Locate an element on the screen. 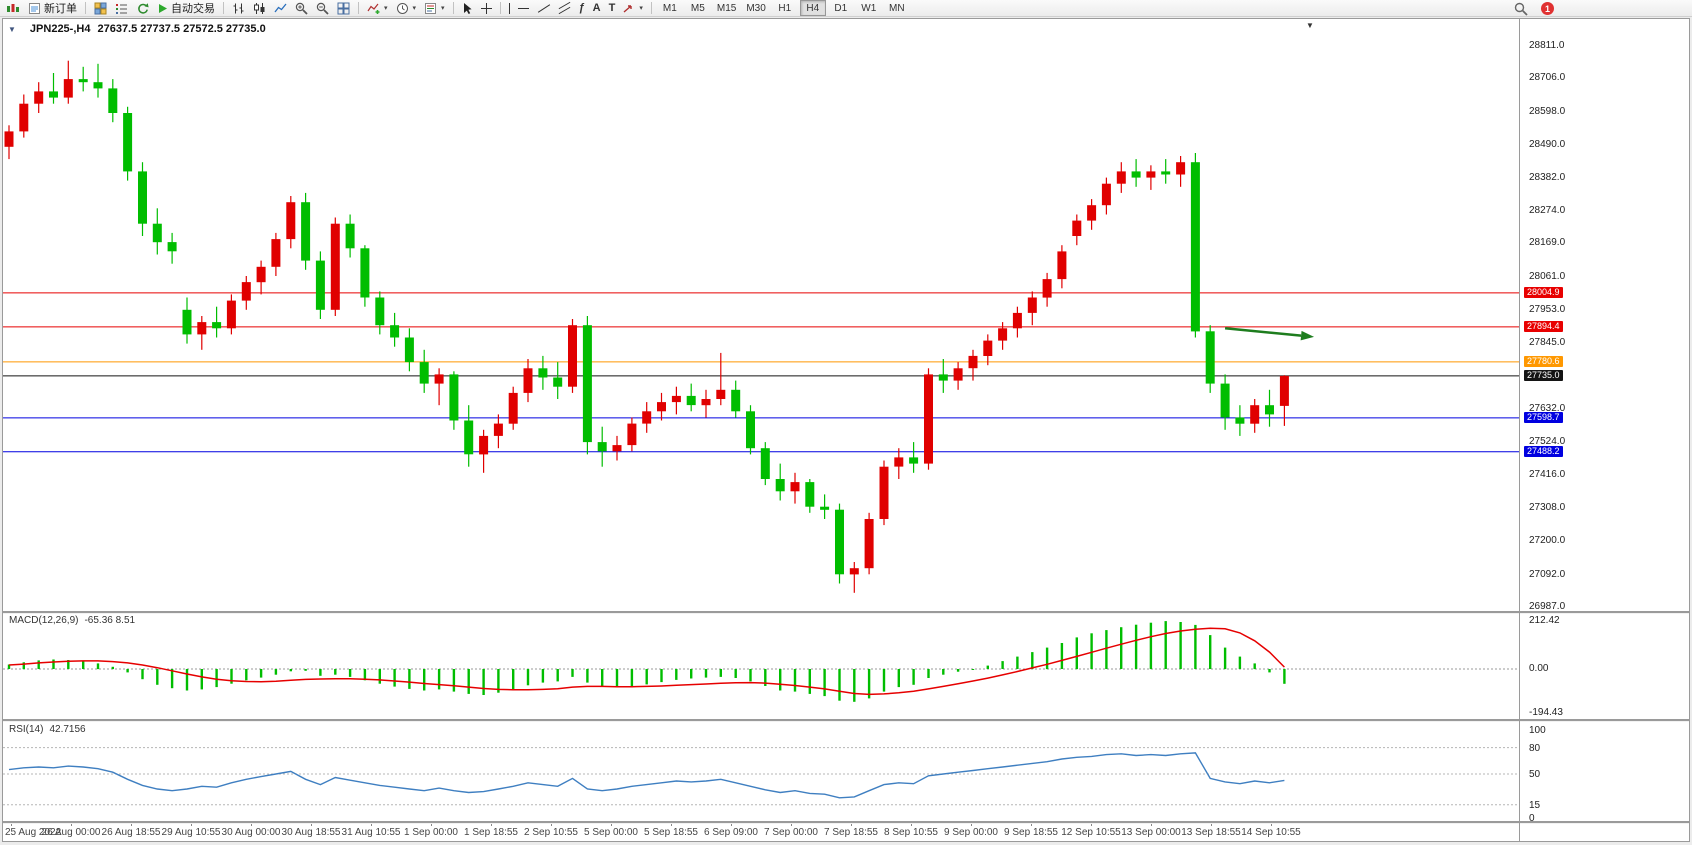 This screenshot has height=845, width=1692. refresh-button is located at coordinates (142, 8).